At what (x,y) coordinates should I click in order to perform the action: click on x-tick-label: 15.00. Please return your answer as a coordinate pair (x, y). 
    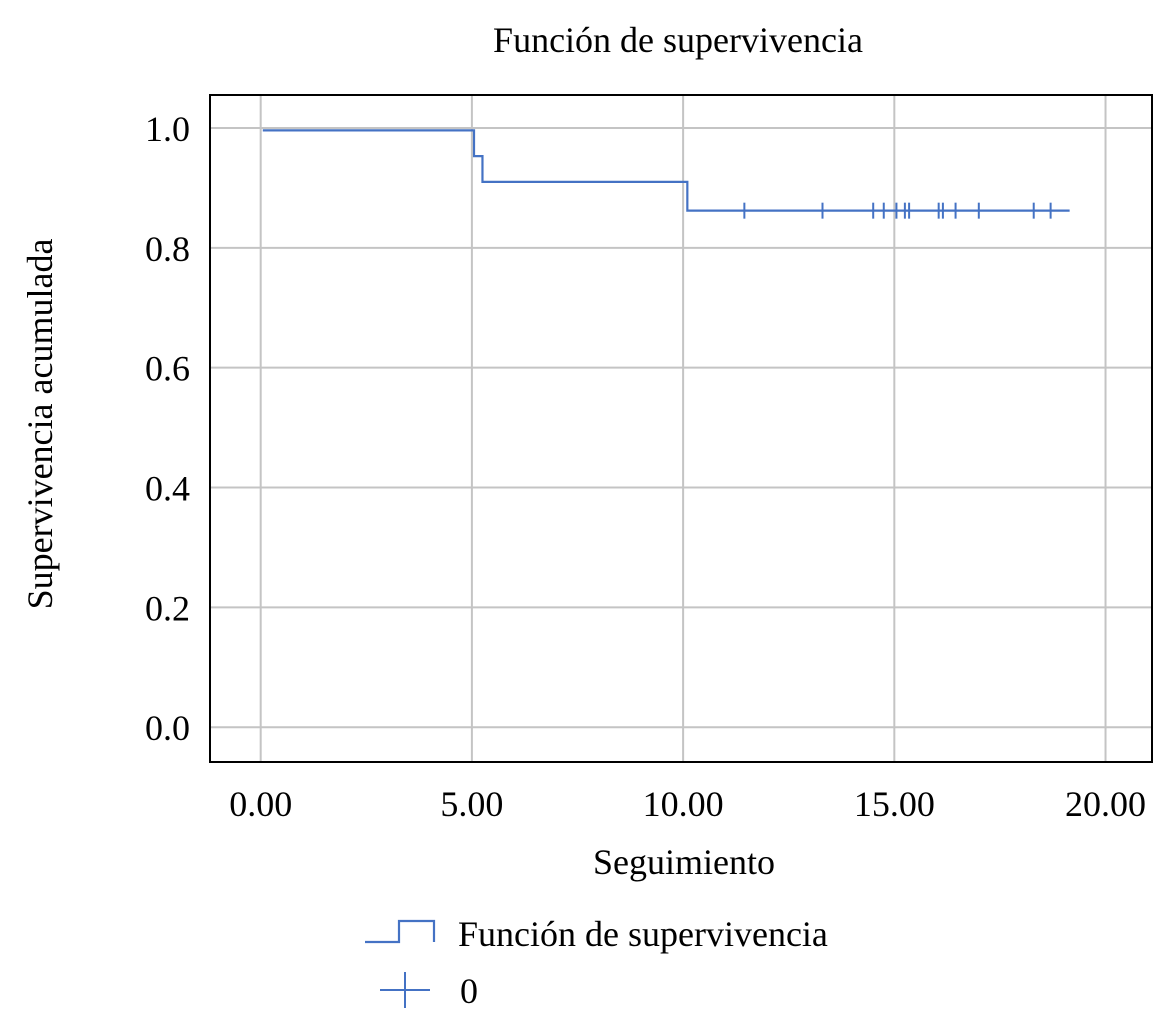
    Looking at the image, I should click on (894, 804).